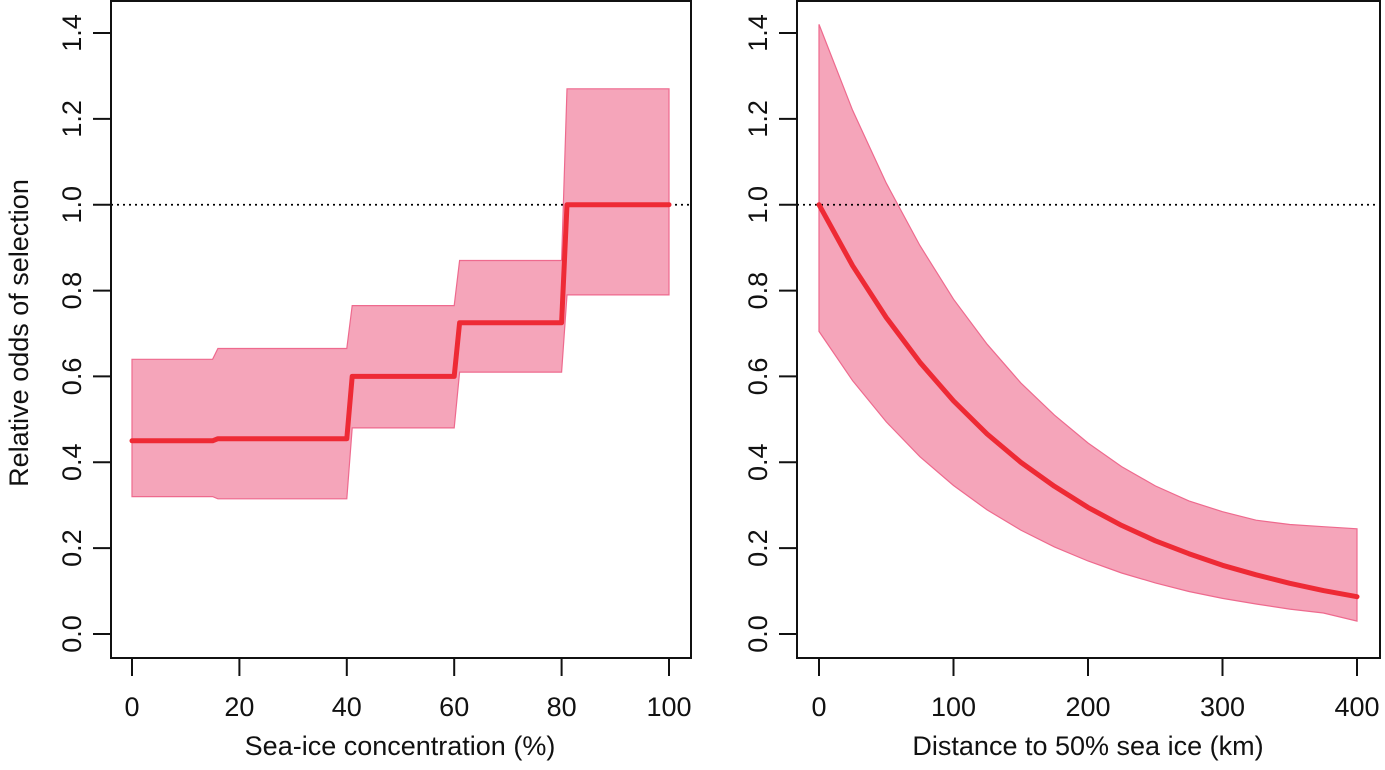 This screenshot has height=770, width=1385. I want to click on x-tick-label: 20, so click(239, 707).